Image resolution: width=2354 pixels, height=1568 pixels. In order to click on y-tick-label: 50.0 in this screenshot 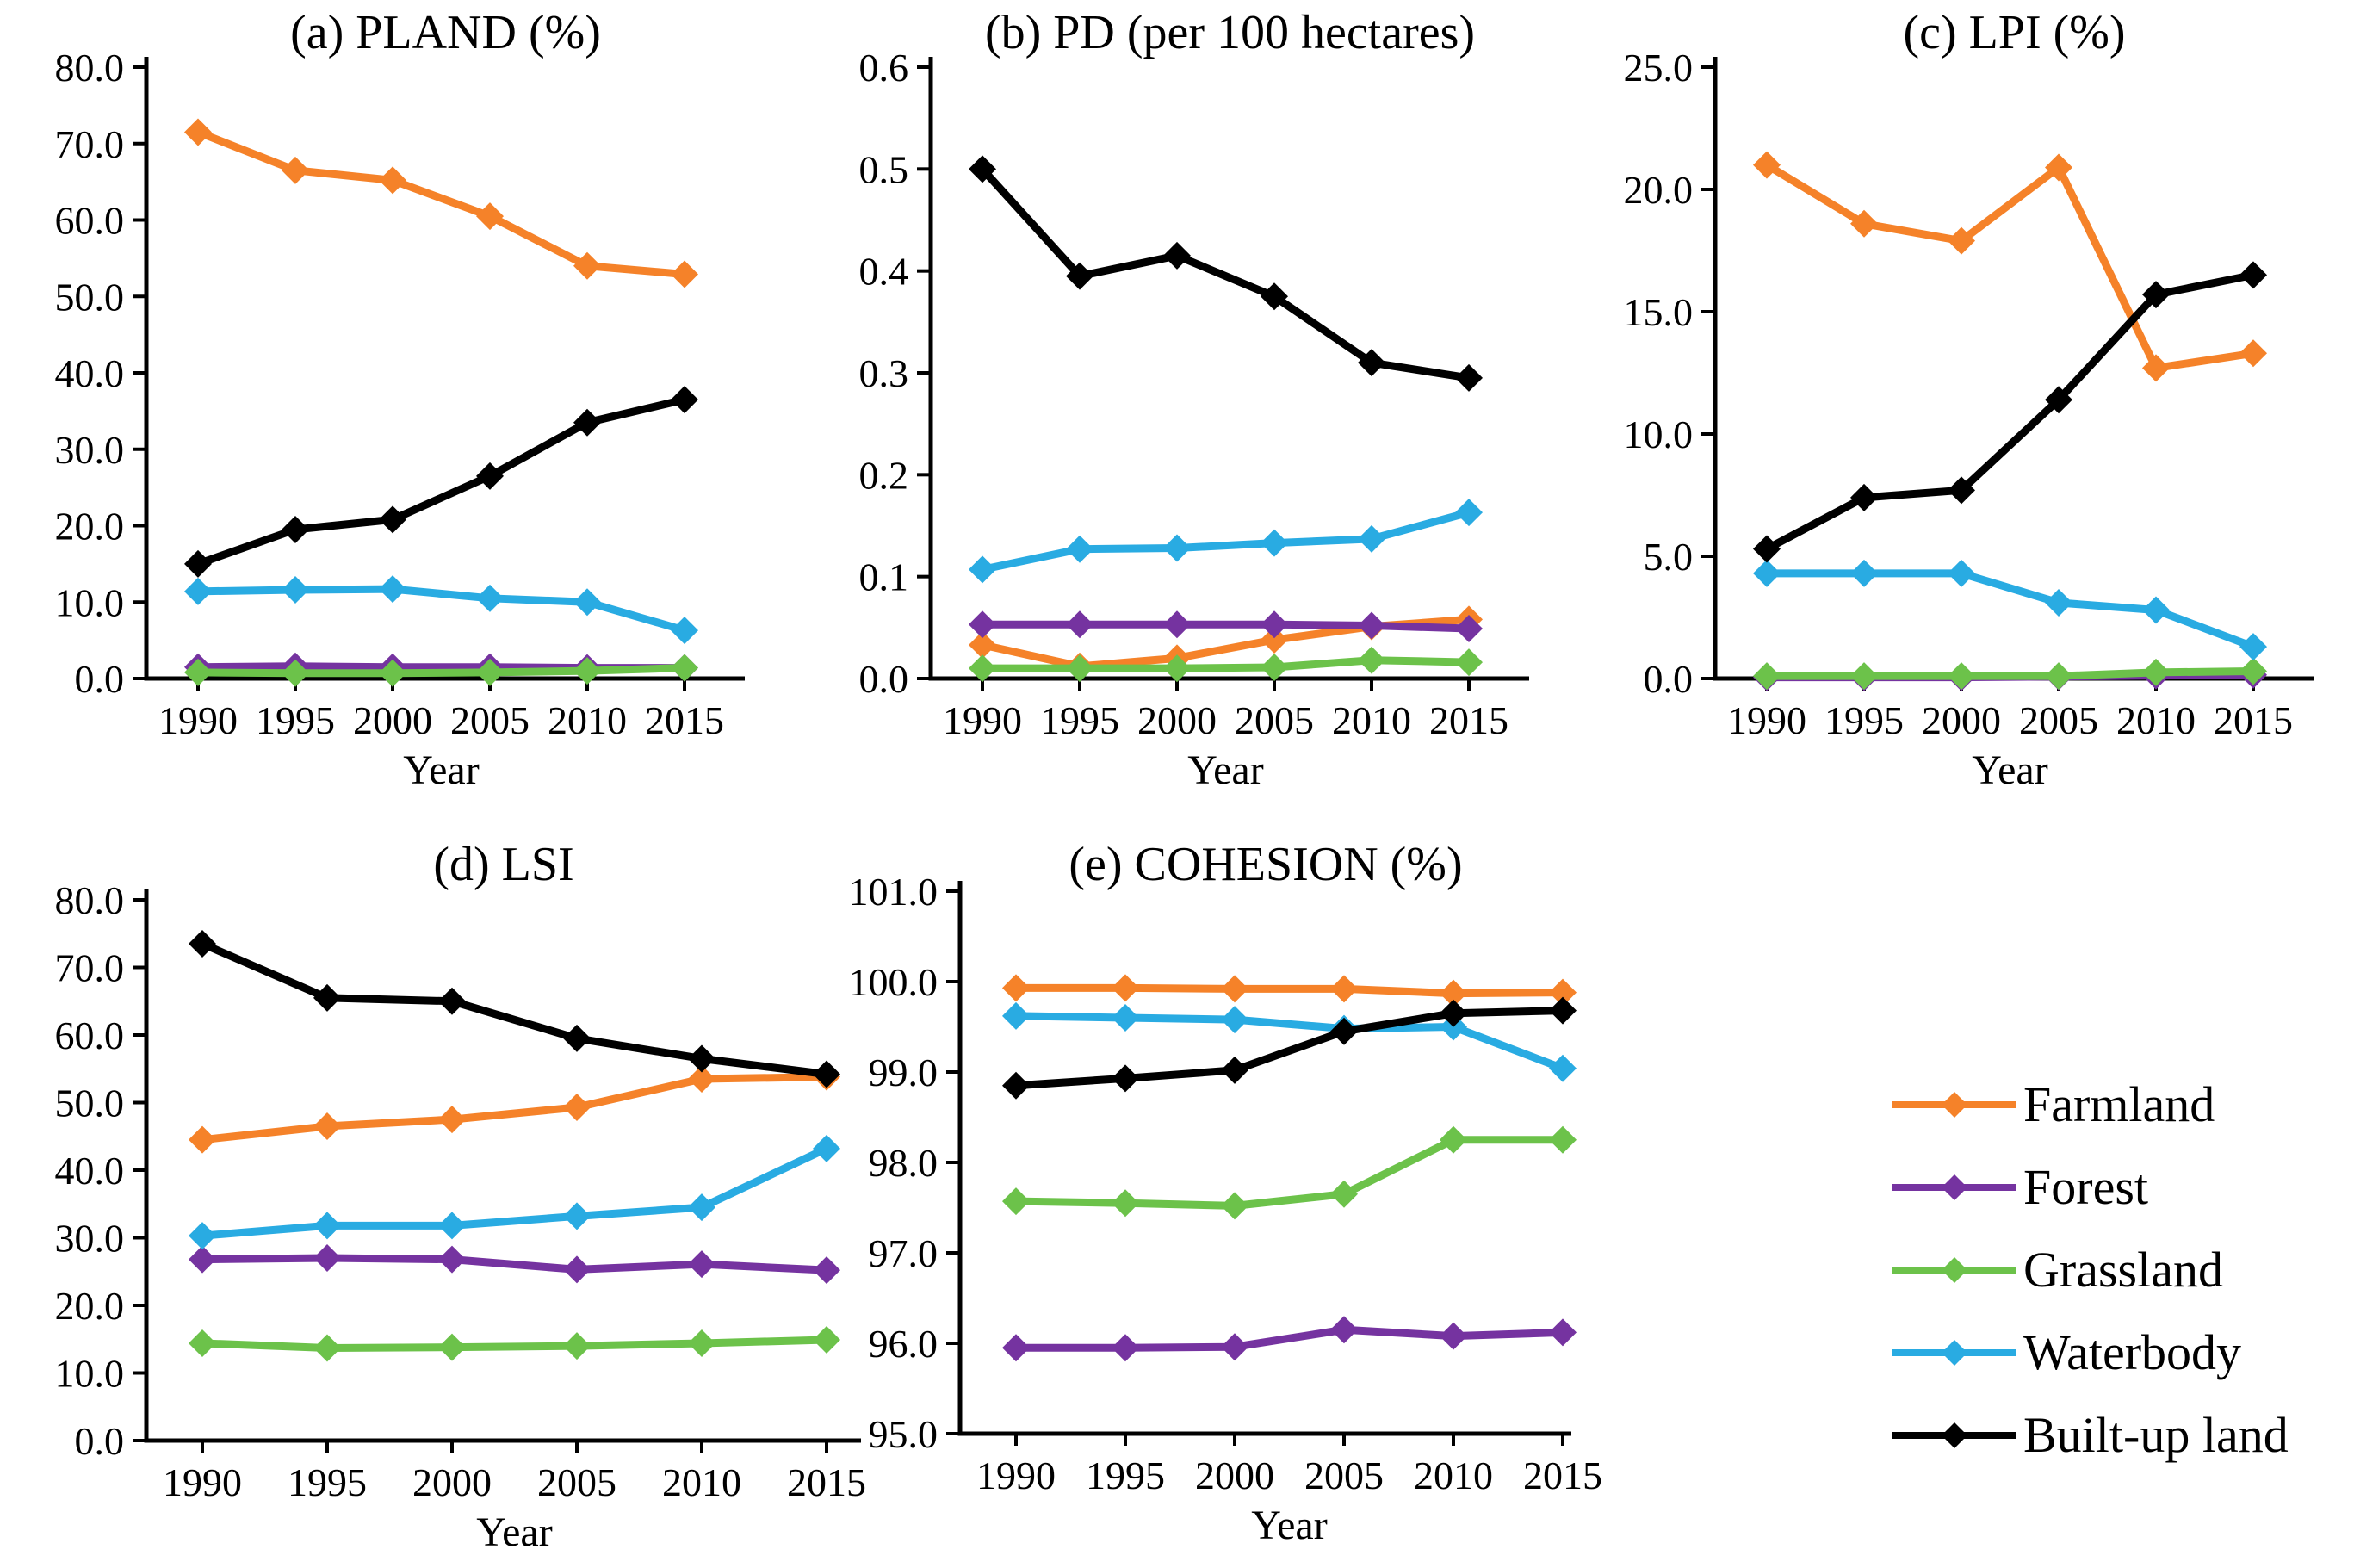, I will do `click(90, 1103)`.